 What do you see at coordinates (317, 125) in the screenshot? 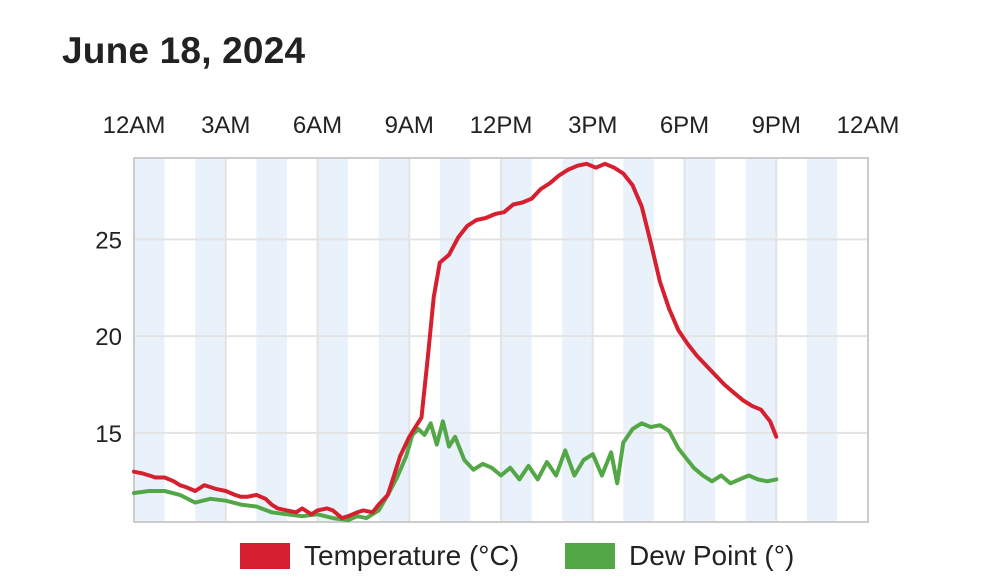
I see `x-tick-label: 6AM` at bounding box center [317, 125].